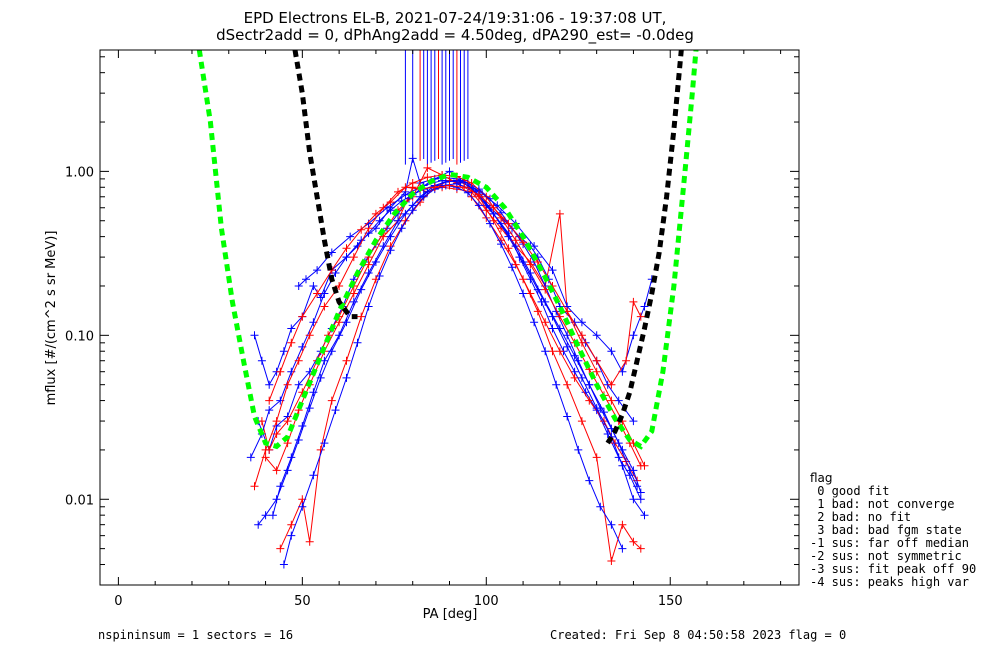 This screenshot has width=1000, height=650. I want to click on legend-entry: 1 bad: not converge, so click(882, 504).